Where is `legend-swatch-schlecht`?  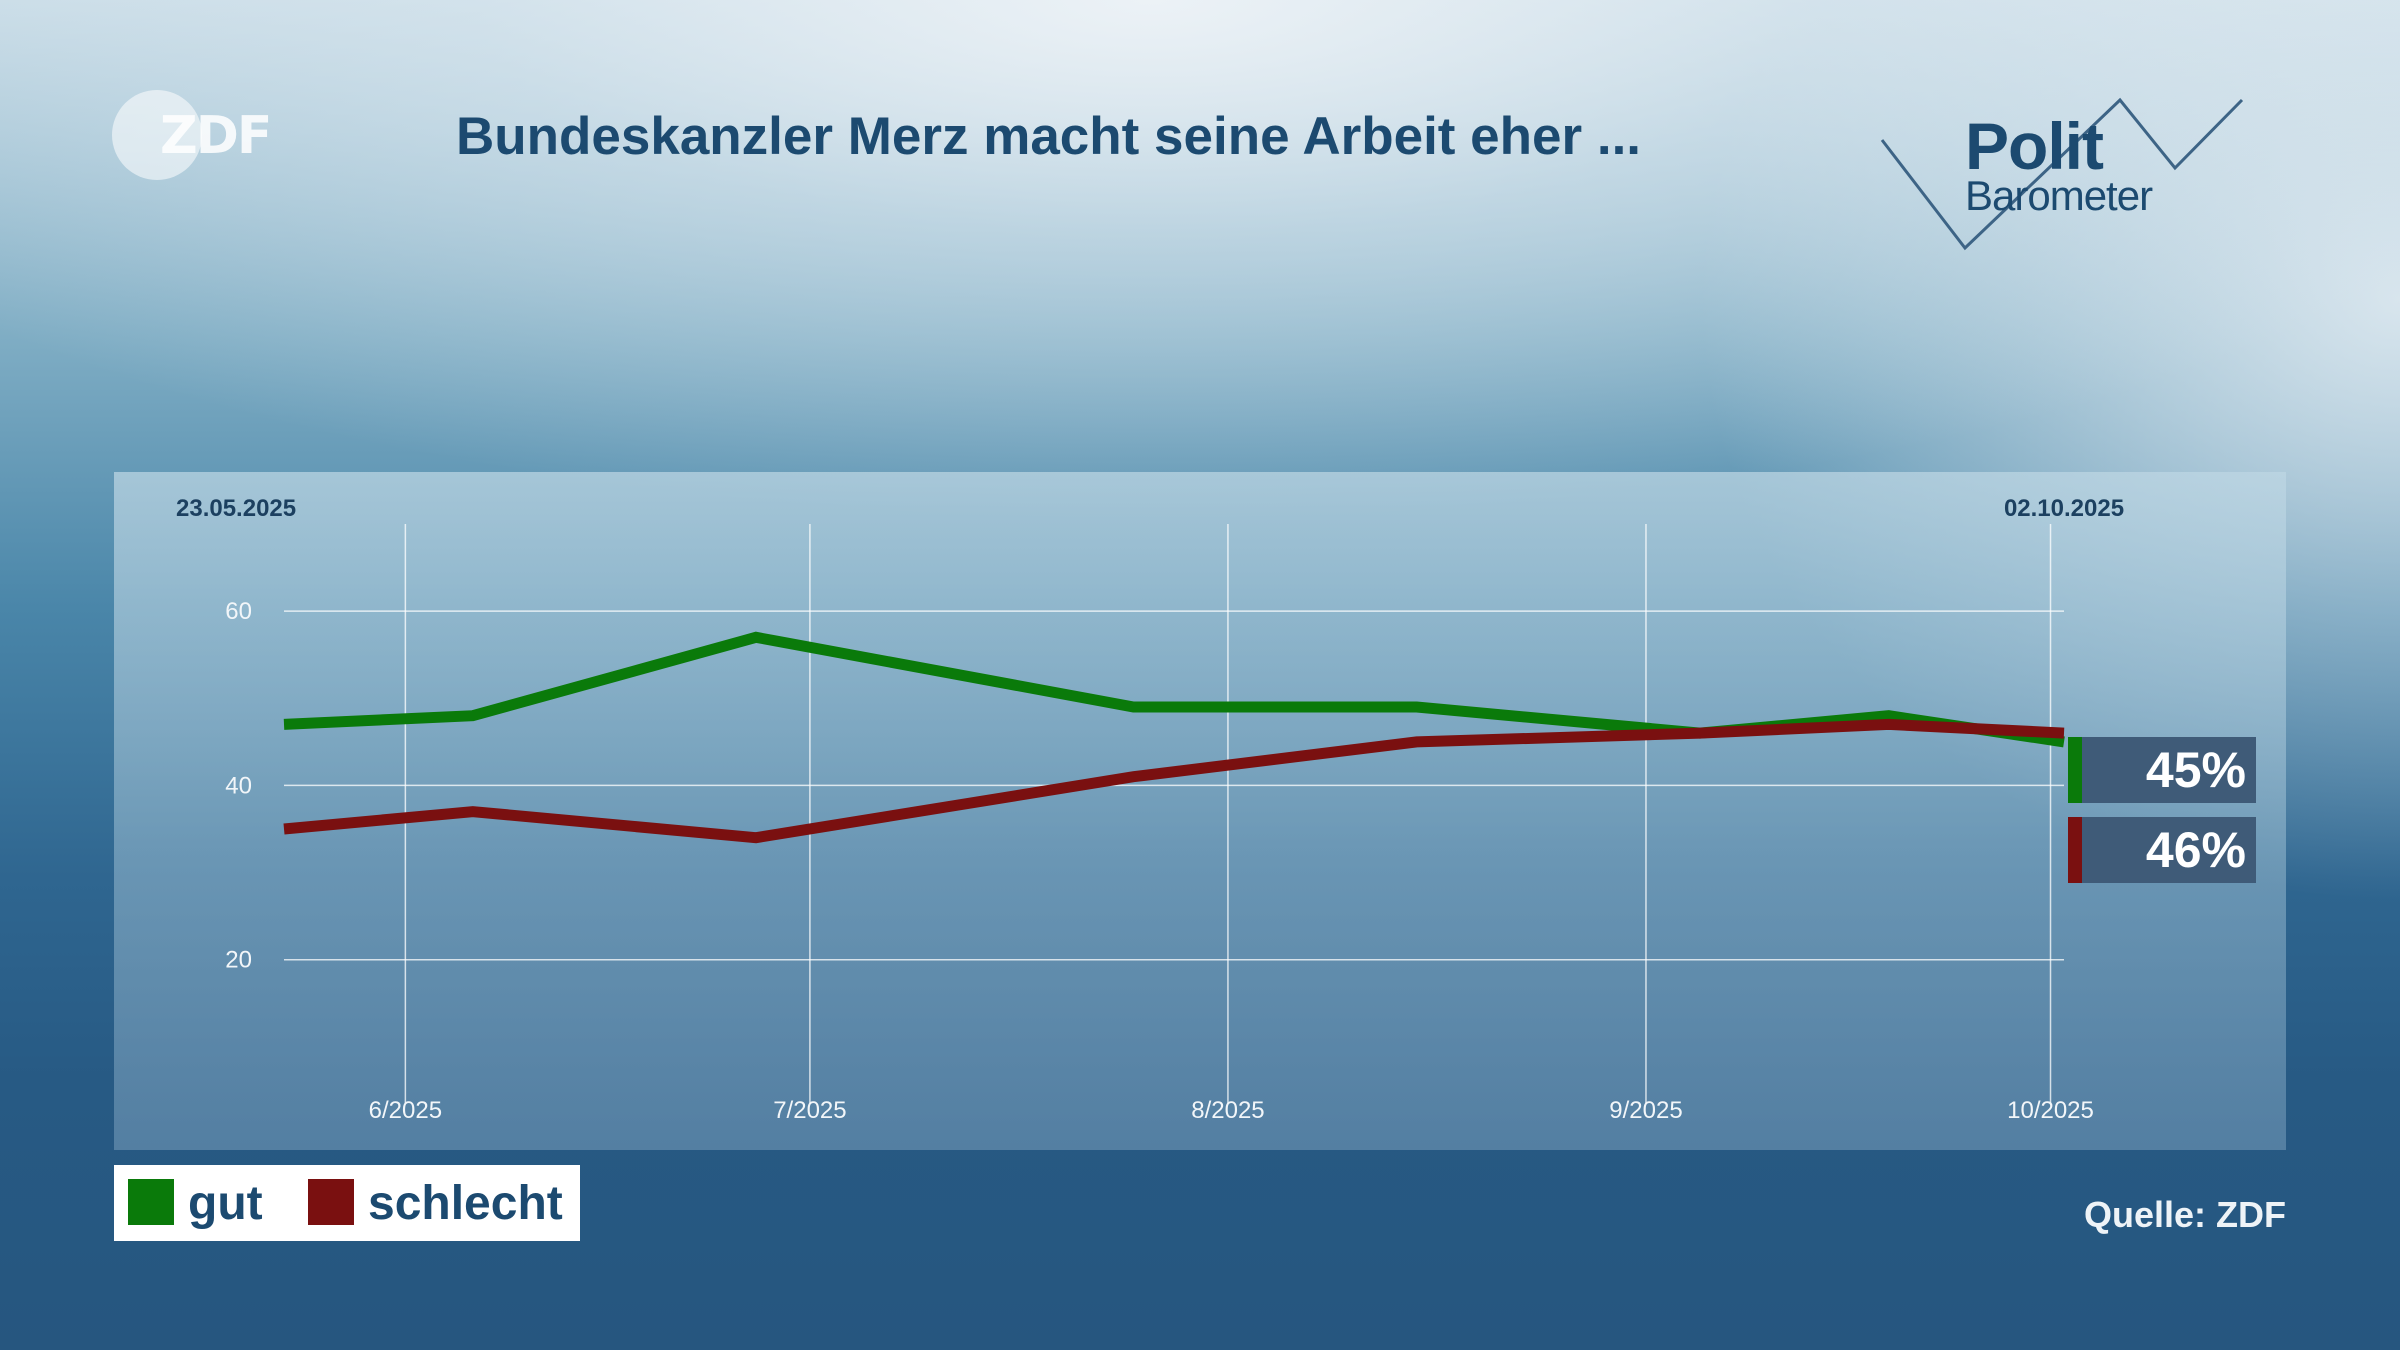
legend-swatch-schlecht is located at coordinates (331, 1202).